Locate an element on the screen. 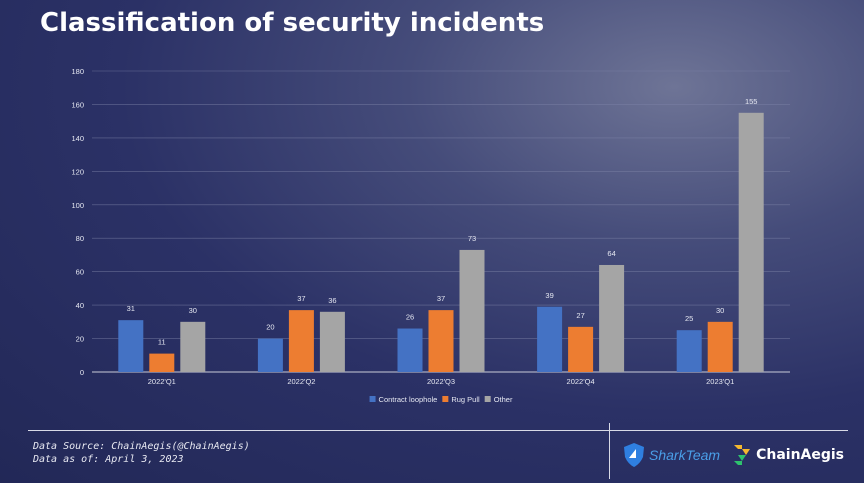 The image size is (864, 483). y-tick-label: 140 is located at coordinates (77, 138).